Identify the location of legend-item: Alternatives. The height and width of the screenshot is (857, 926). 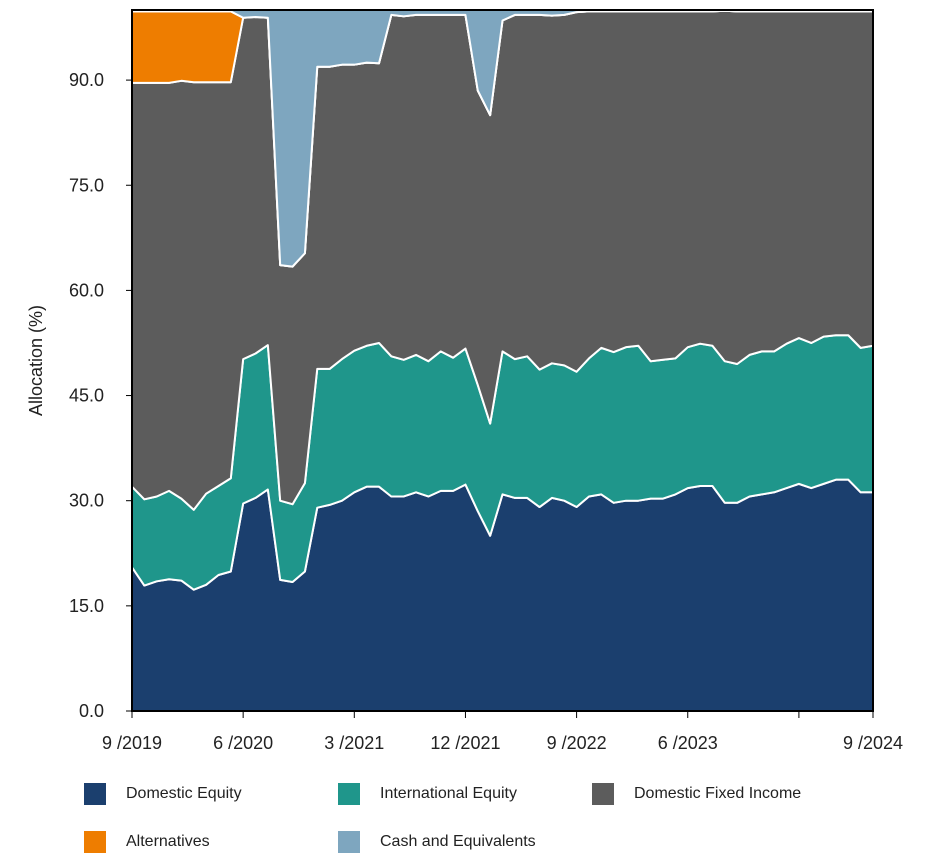
(147, 842).